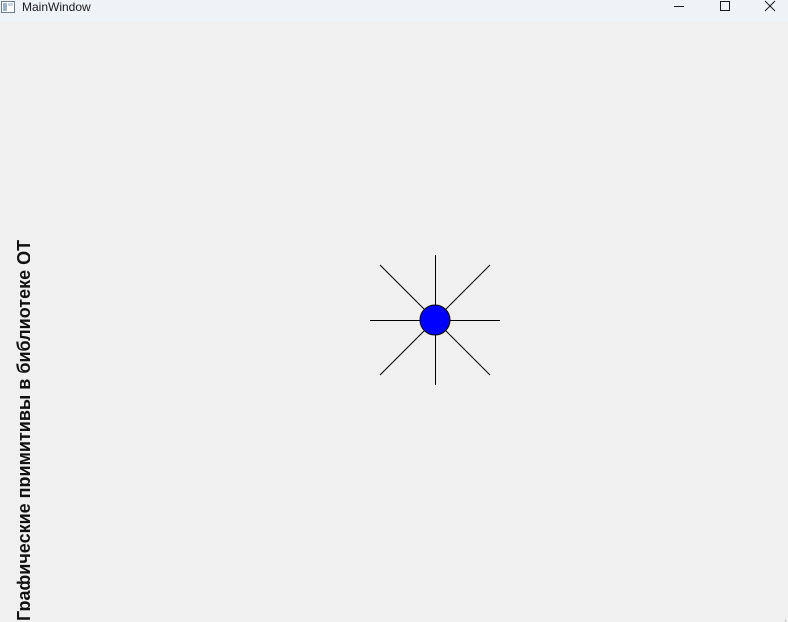 This screenshot has width=788, height=622. I want to click on window-title: MainWindow, so click(56, 7).